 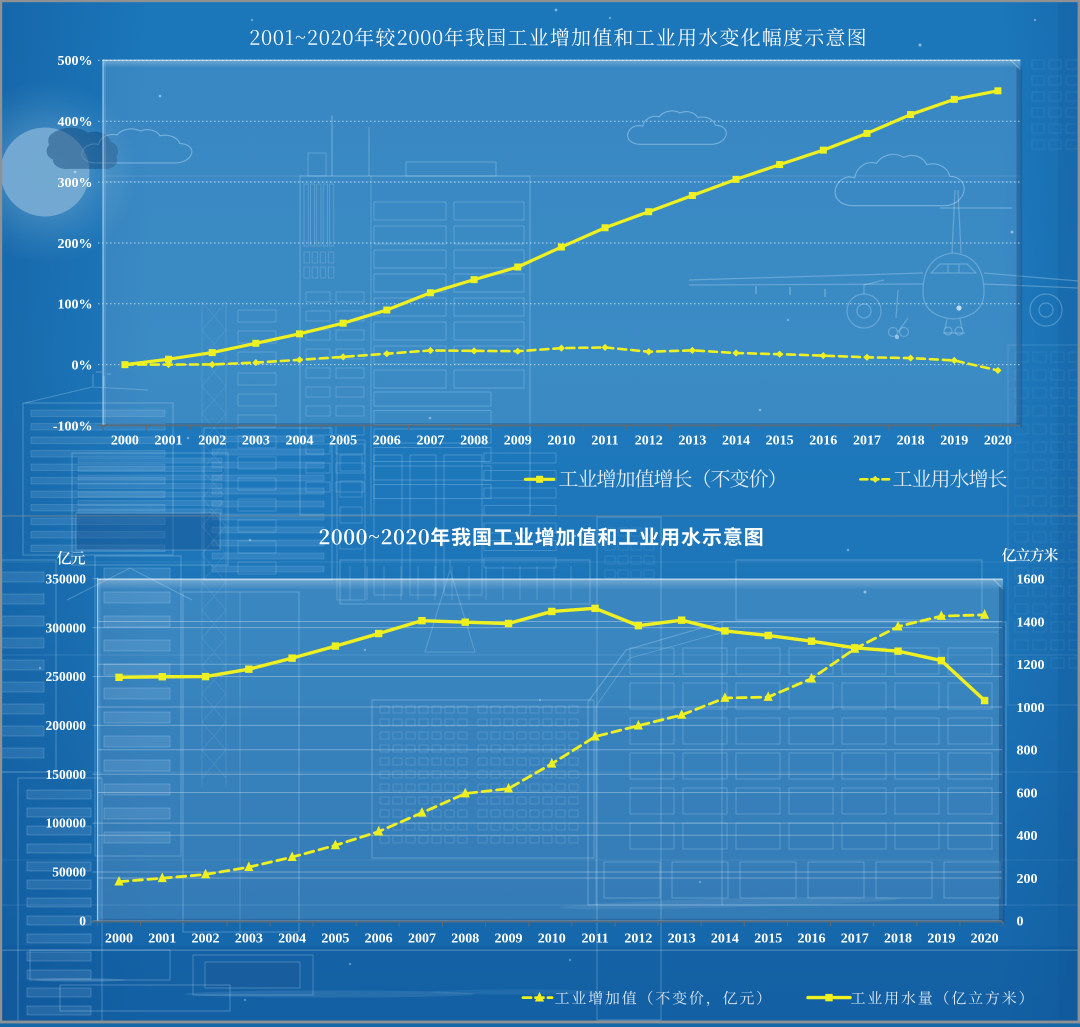 I want to click on svg-text: 0%, so click(x=82, y=365).